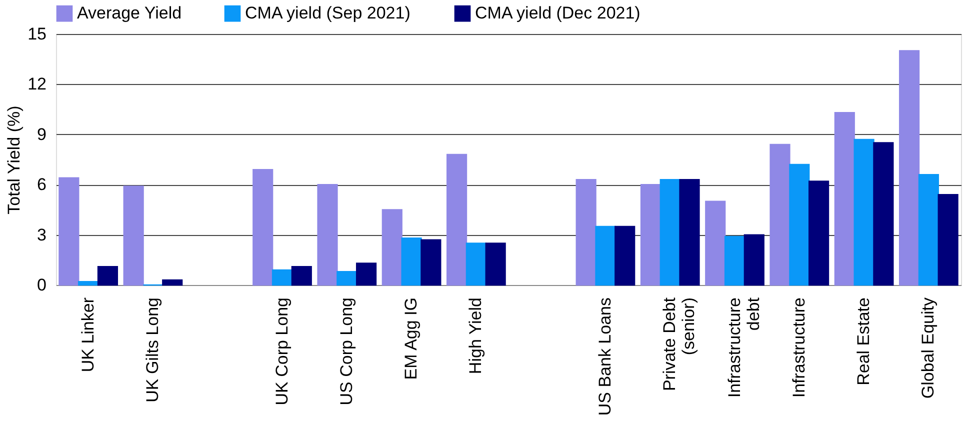  What do you see at coordinates (37, 84) in the screenshot?
I see `y-tick-label: 12` at bounding box center [37, 84].